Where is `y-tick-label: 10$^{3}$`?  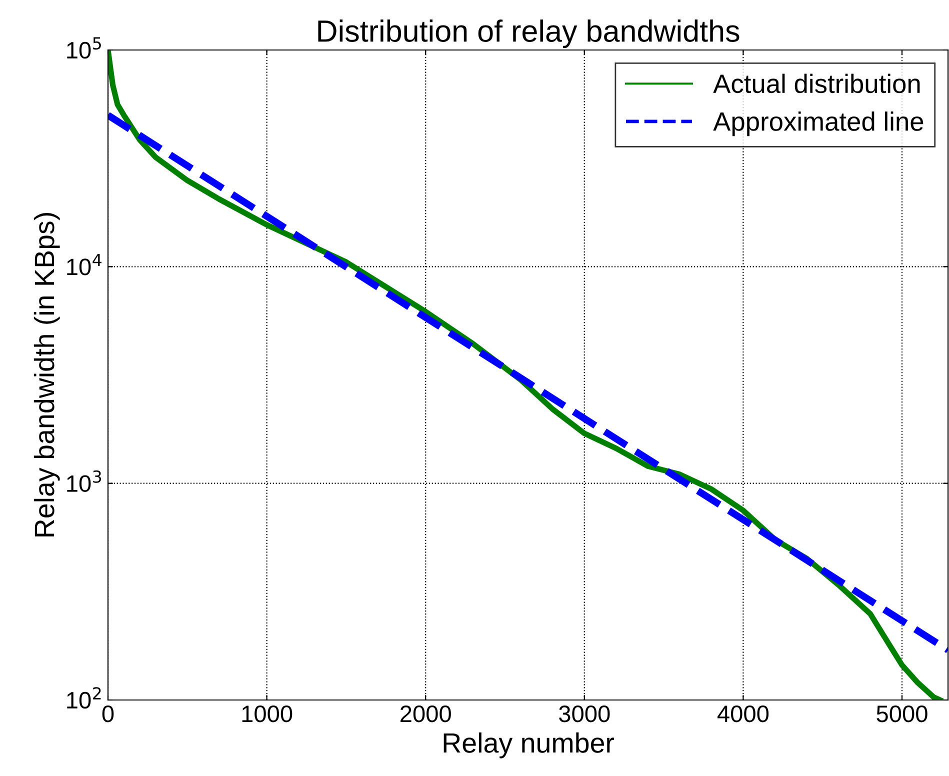 y-tick-label: 10$^{3}$ is located at coordinates (84, 481).